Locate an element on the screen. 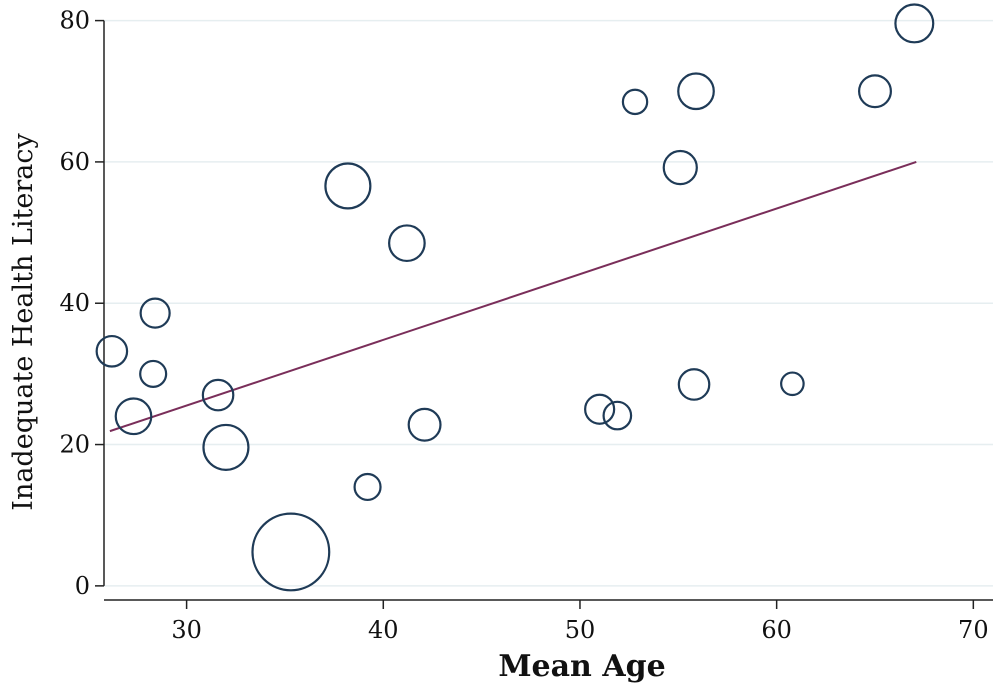 This screenshot has width=1000, height=686. x-tick-label: 60 is located at coordinates (776, 630).